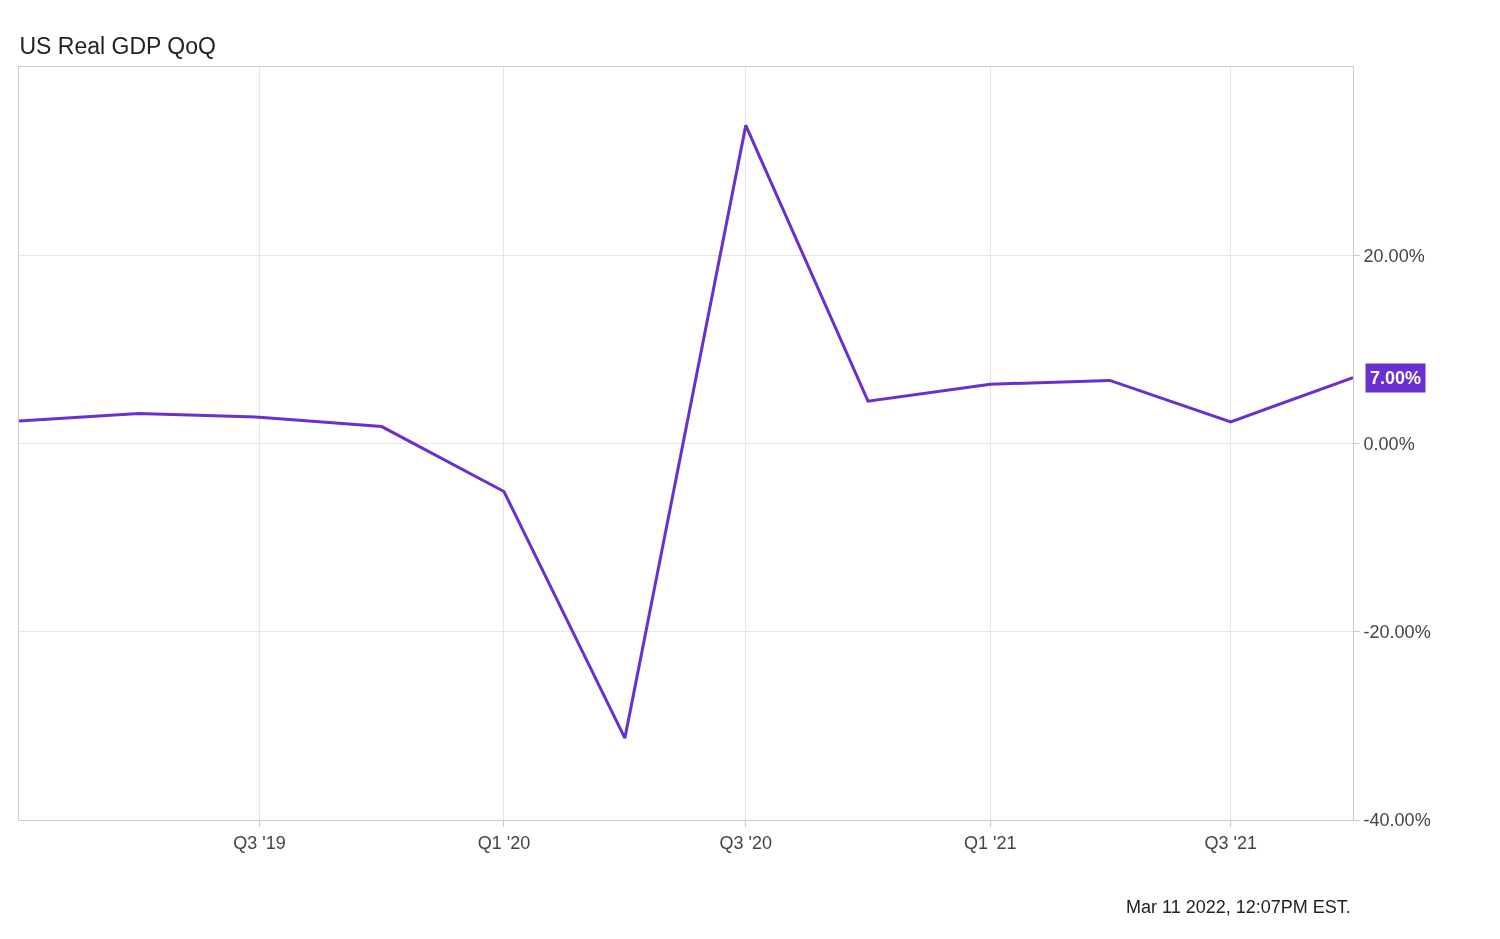 The image size is (1500, 939). What do you see at coordinates (1230, 842) in the screenshot?
I see `x-tick-label: Q3 '21` at bounding box center [1230, 842].